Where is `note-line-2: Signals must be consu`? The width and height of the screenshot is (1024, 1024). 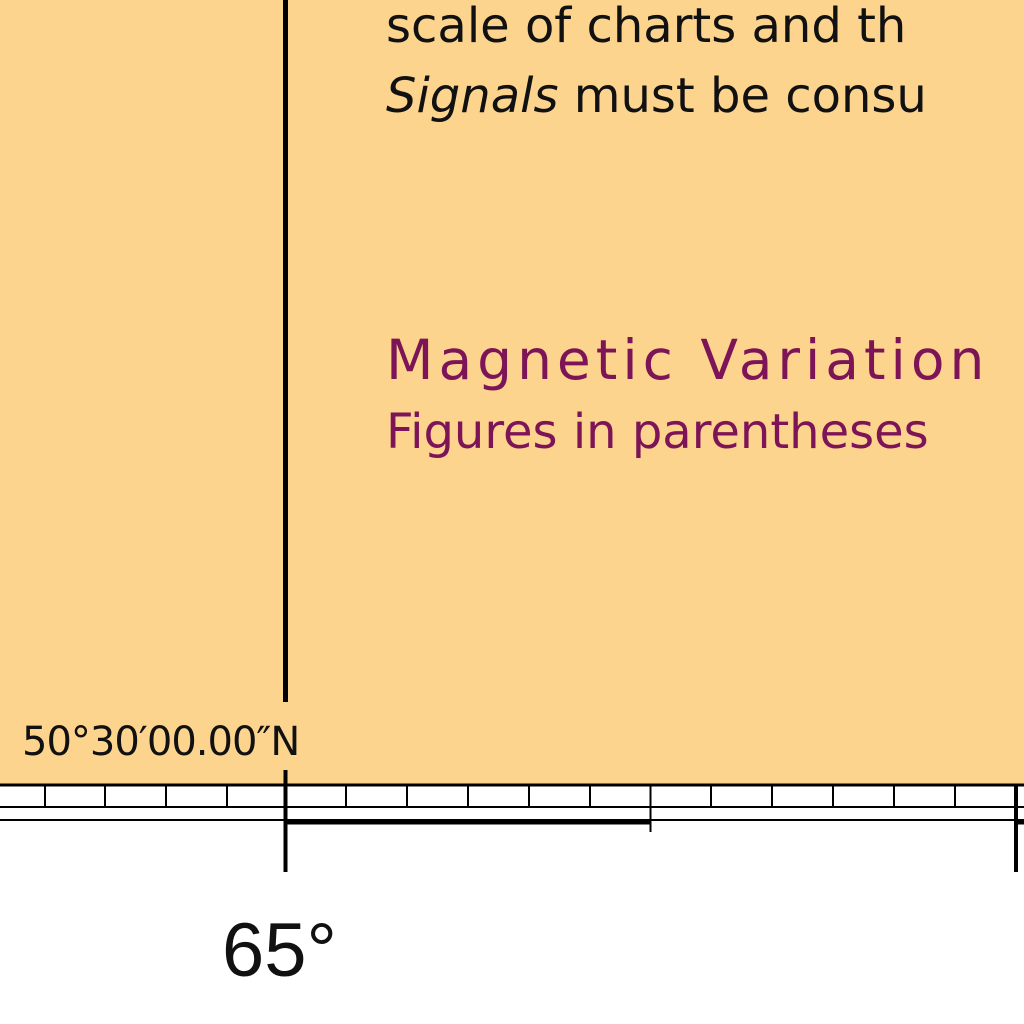 note-line-2: Signals must be consu is located at coordinates (656, 96).